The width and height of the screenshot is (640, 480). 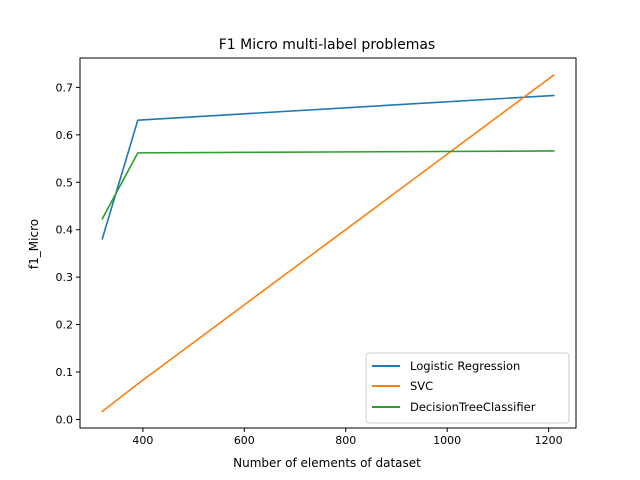 I want to click on legend-label-svc: SVC, so click(x=421, y=386).